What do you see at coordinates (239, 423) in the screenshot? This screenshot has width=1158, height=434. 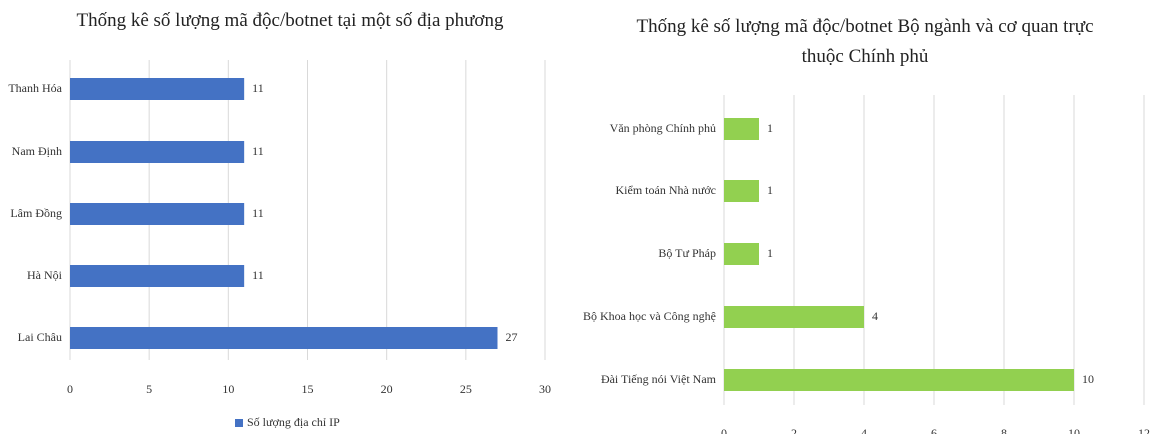 I see `legend-swatch` at bounding box center [239, 423].